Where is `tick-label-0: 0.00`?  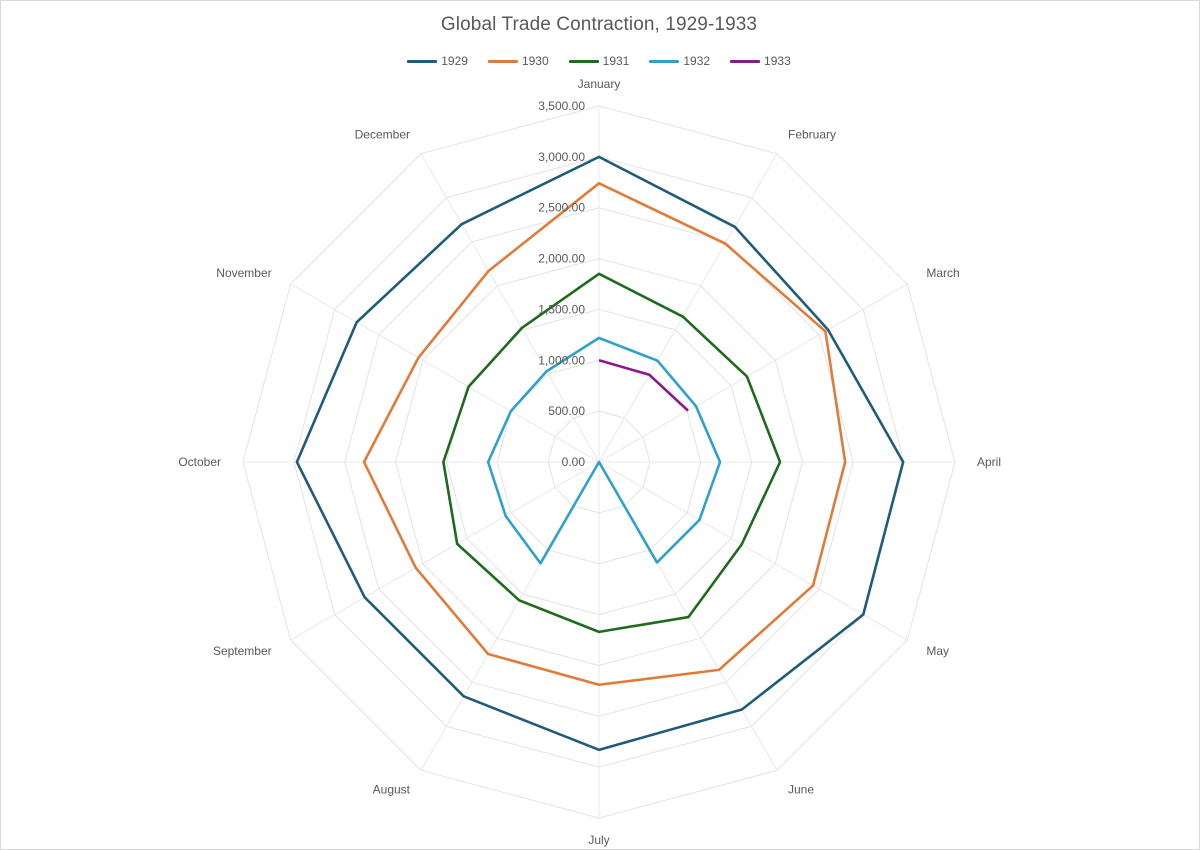
tick-label-0: 0.00 is located at coordinates (574, 462).